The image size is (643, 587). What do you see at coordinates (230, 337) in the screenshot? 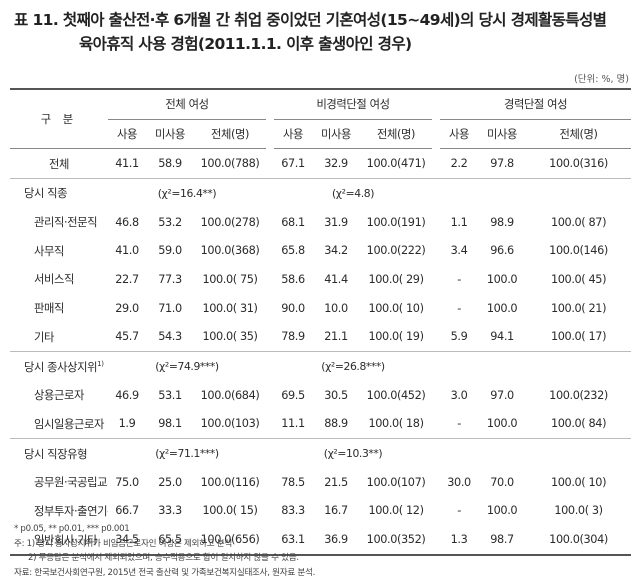
I see `cell: 100.0( 35)` at bounding box center [230, 337].